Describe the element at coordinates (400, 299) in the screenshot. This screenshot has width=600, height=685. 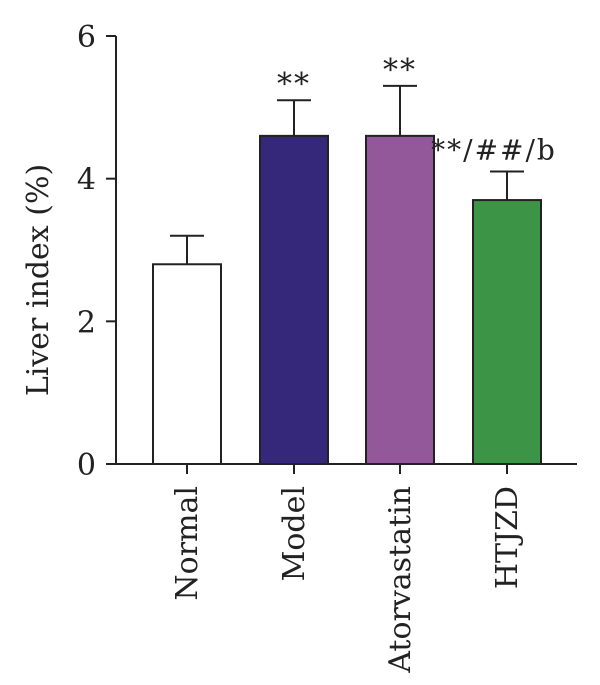
I see `bar-atorvastatin` at that location.